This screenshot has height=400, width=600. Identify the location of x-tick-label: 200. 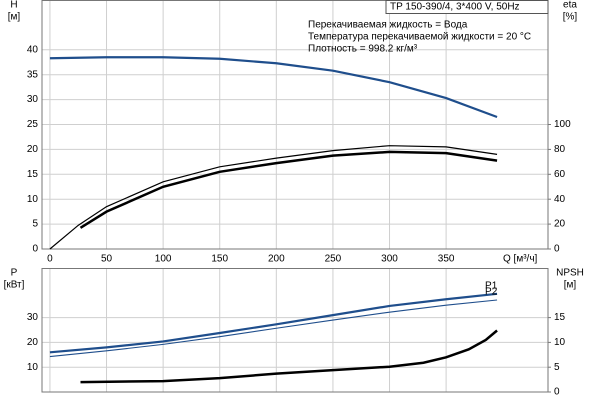
(276, 259).